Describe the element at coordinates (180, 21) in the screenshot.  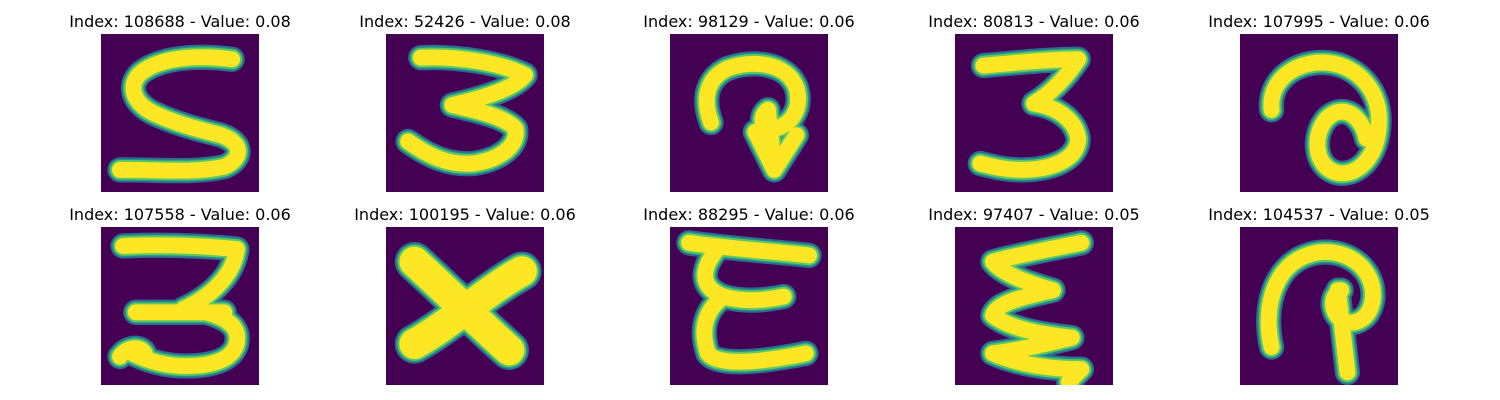
I see `tile-title: Index: 108688 - Value: 0.08` at that location.